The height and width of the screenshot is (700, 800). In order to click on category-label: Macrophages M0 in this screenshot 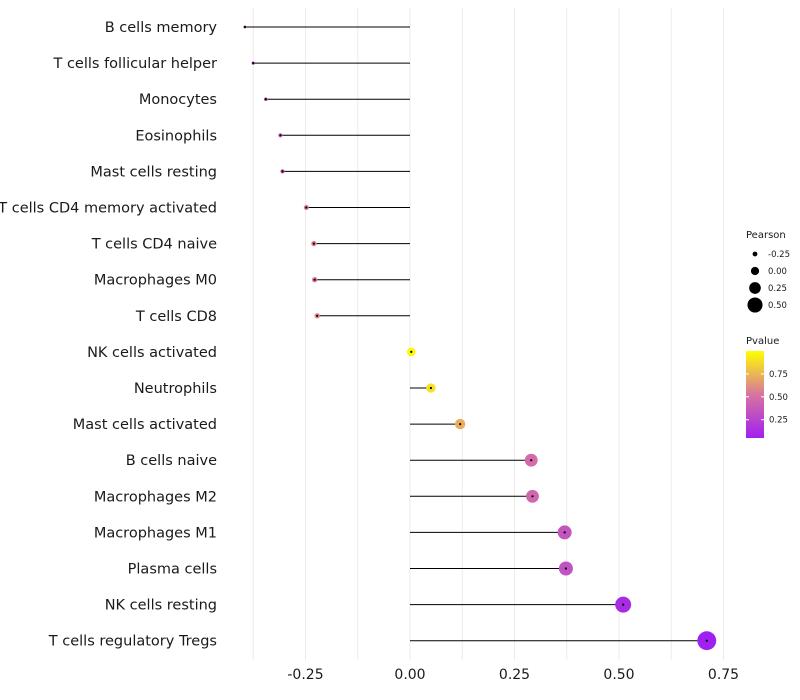, I will do `click(155, 281)`.